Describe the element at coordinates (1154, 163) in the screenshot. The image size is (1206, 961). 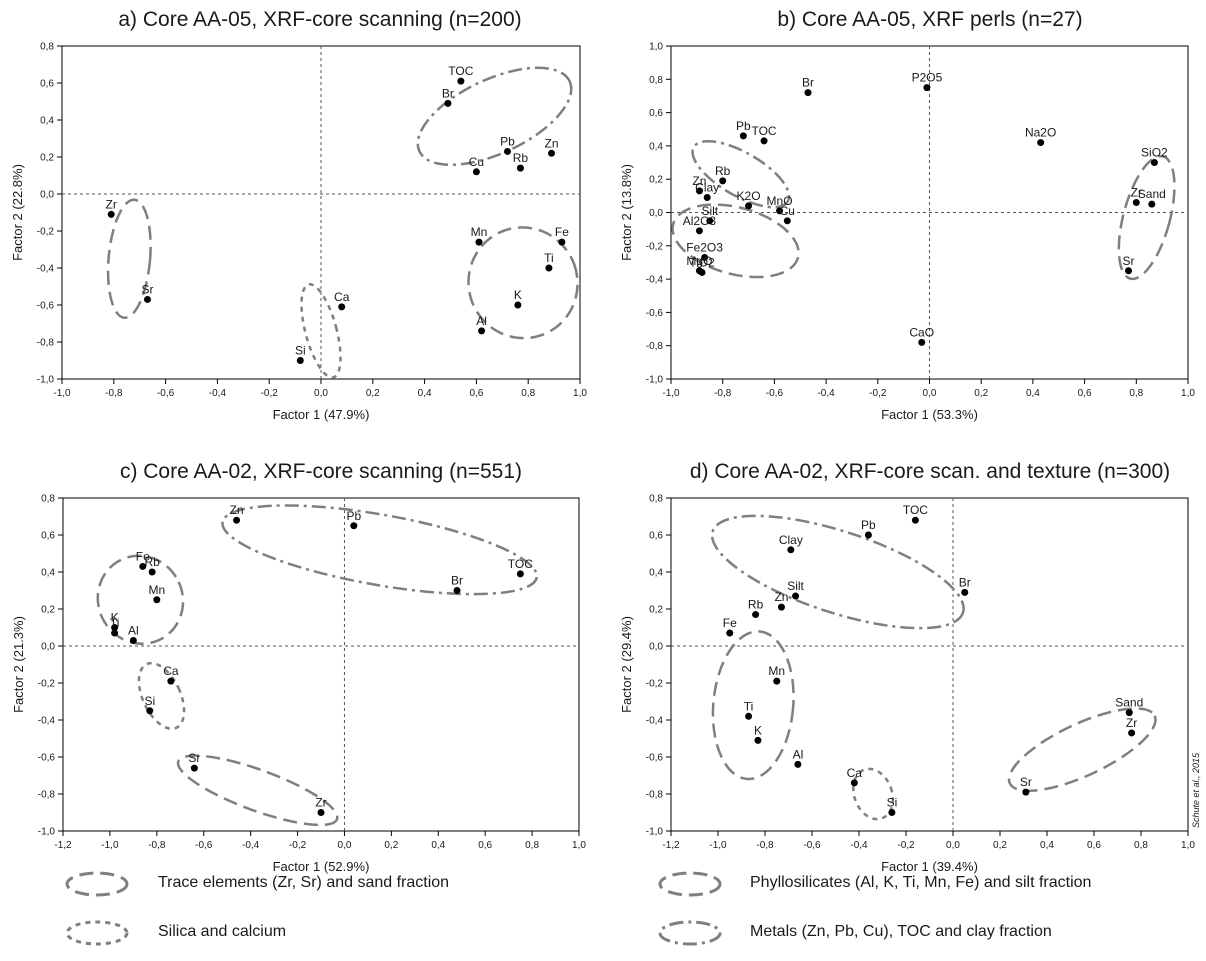
I see `panel-b-point-sio2` at that location.